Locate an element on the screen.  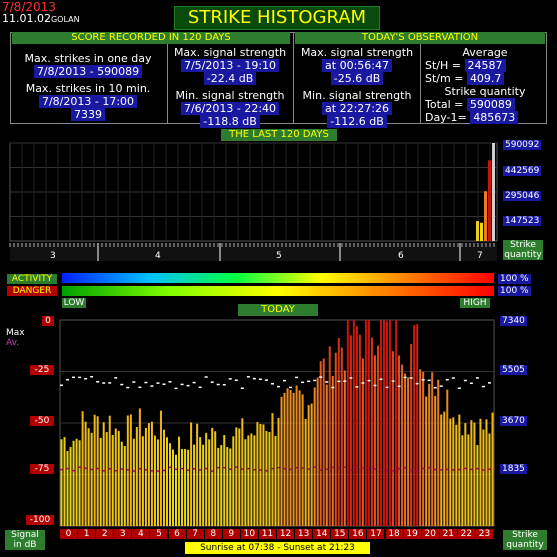
quantity-tick-label: 7340 is located at coordinates (513, 321).